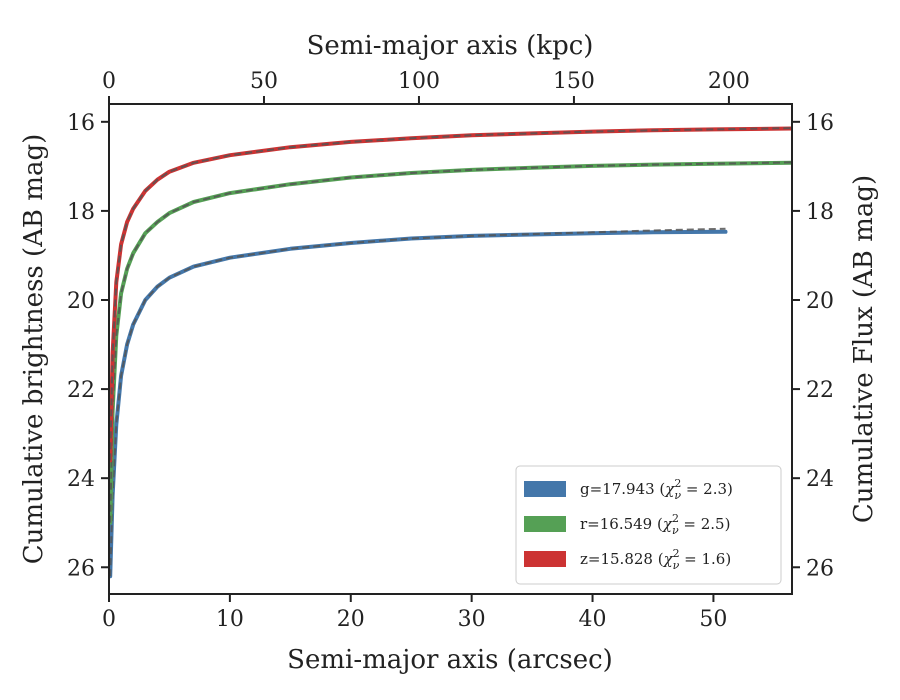  Describe the element at coordinates (81, 301) in the screenshot. I see `y-tick-label-2: 20` at that location.